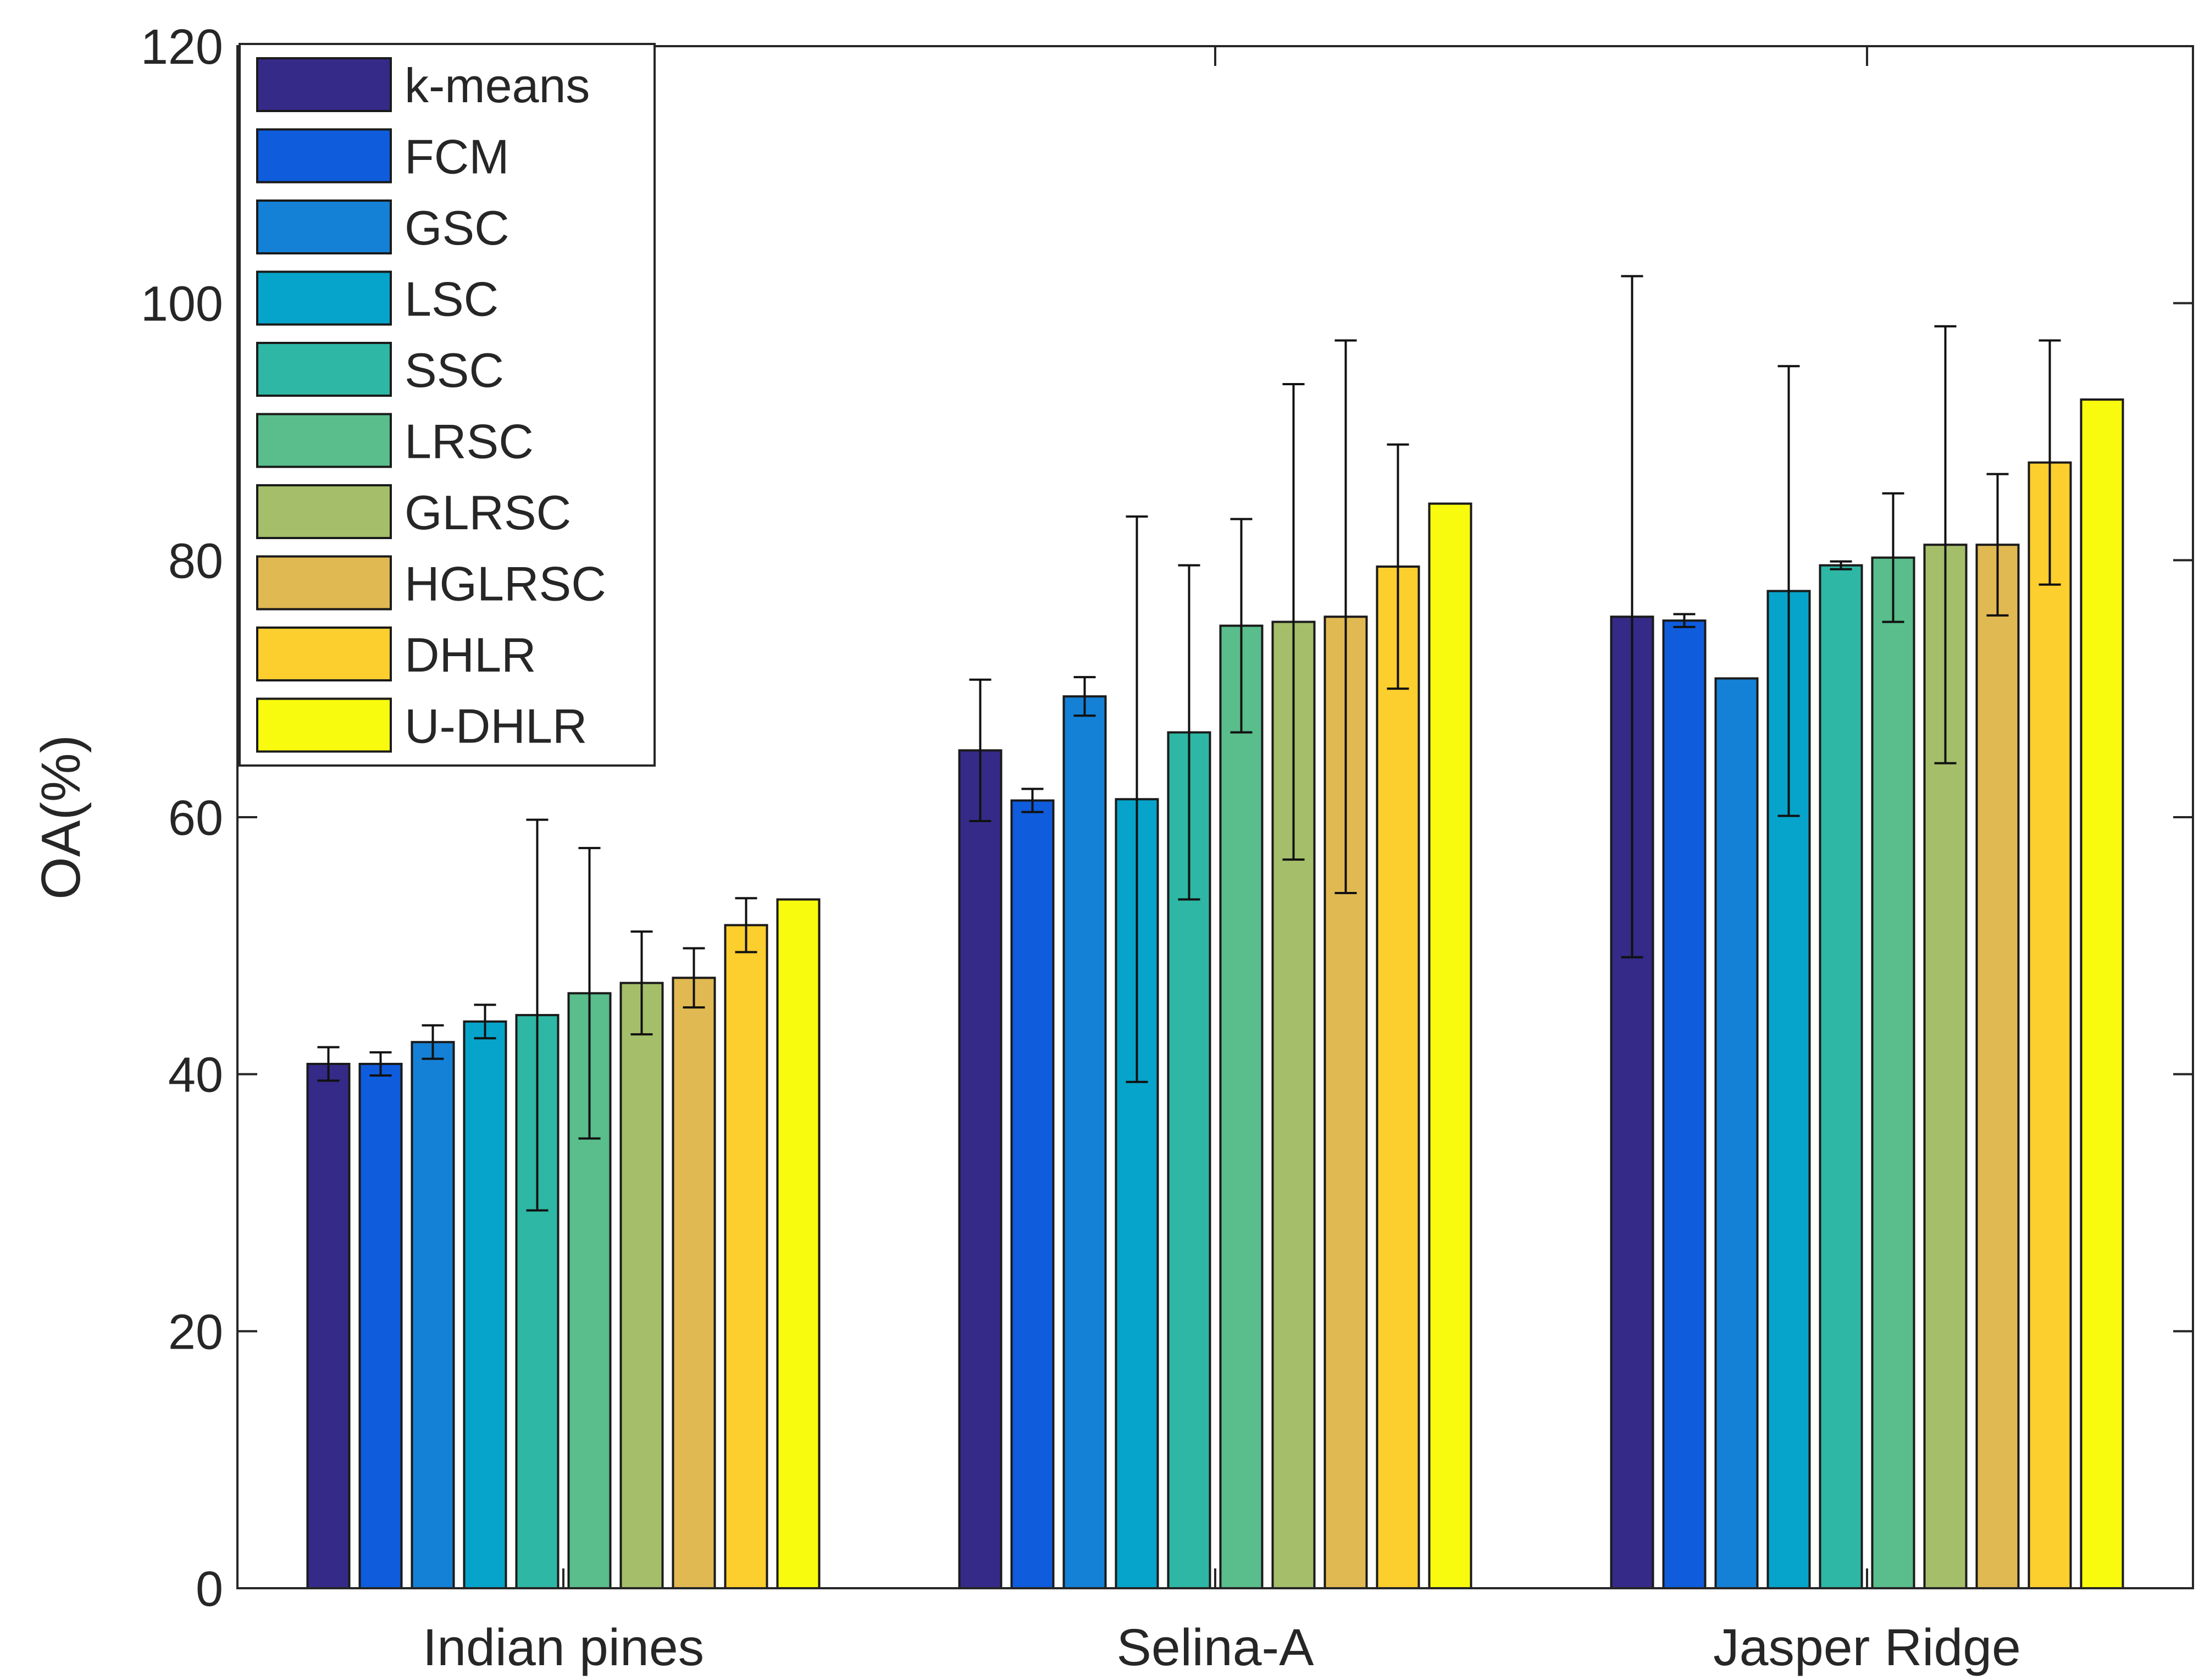 This screenshot has height=1680, width=2210. What do you see at coordinates (195, 818) in the screenshot?
I see `y-tick-label: 60` at bounding box center [195, 818].